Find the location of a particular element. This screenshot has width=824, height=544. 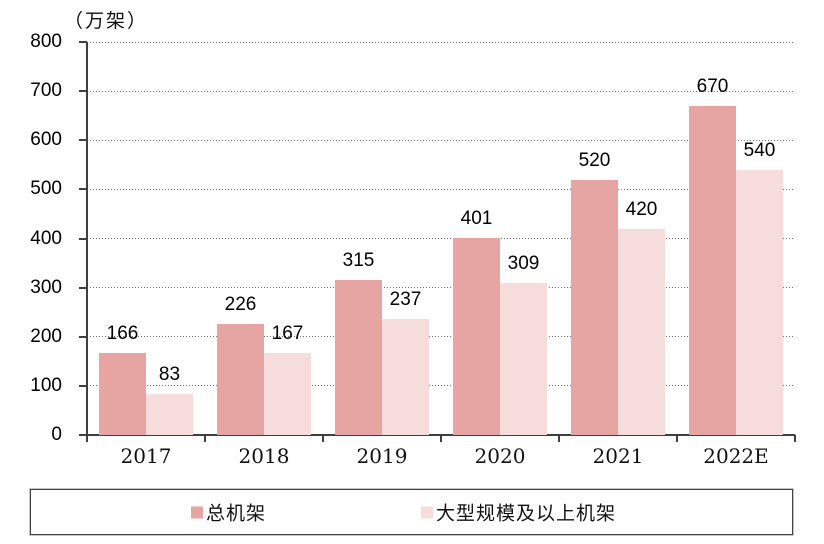

bar-value-label: 167 is located at coordinates (287, 333).